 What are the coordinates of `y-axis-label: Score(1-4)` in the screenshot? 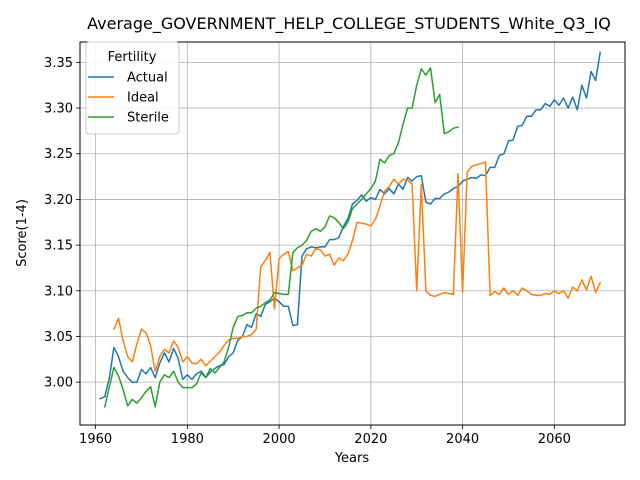 It's located at (22, 233).